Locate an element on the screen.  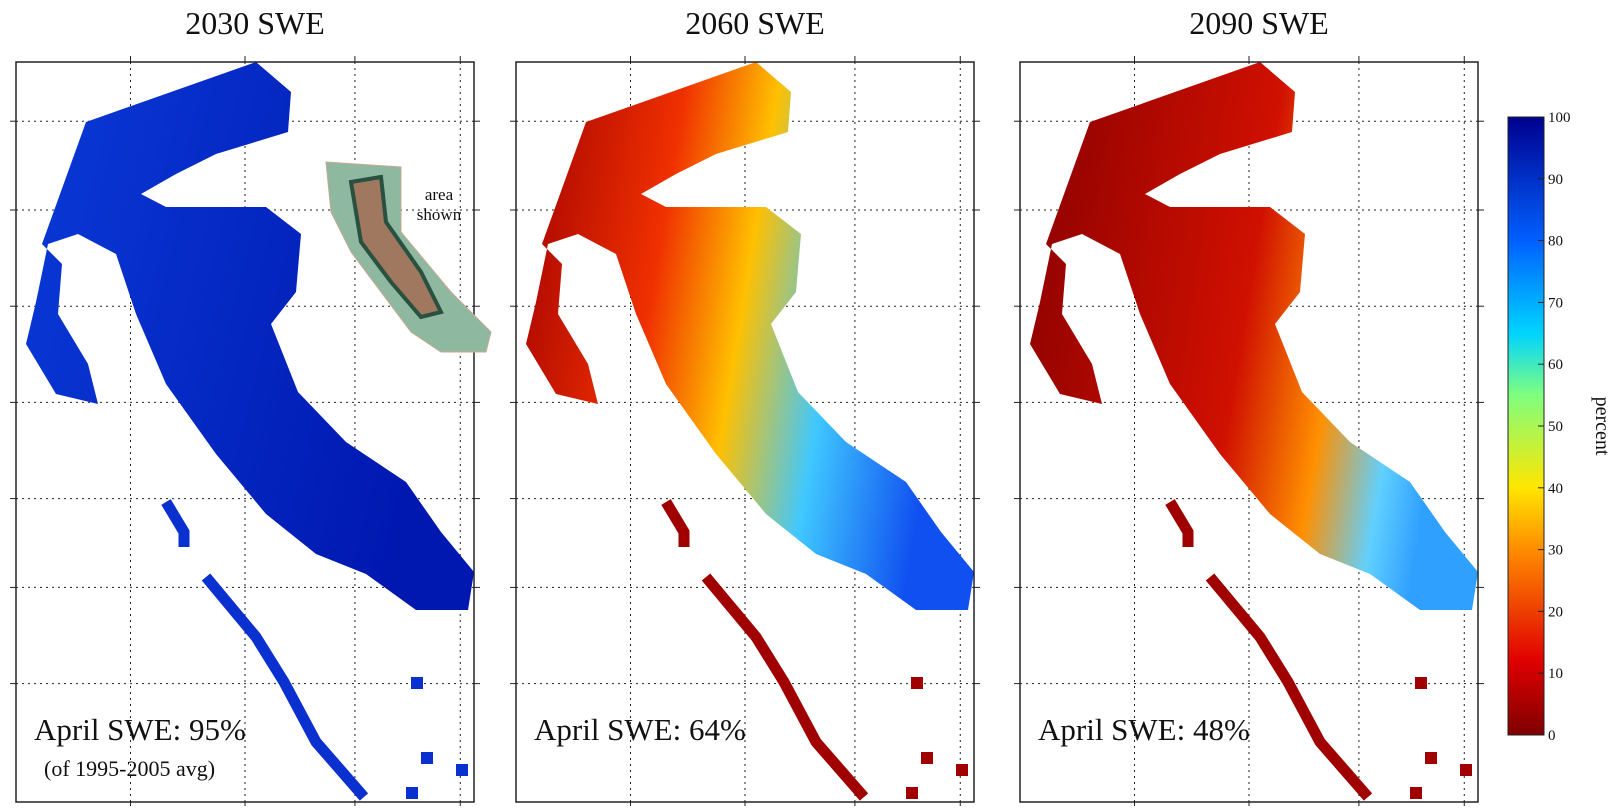
panel-title: 2030 SWE is located at coordinates (255, 23).